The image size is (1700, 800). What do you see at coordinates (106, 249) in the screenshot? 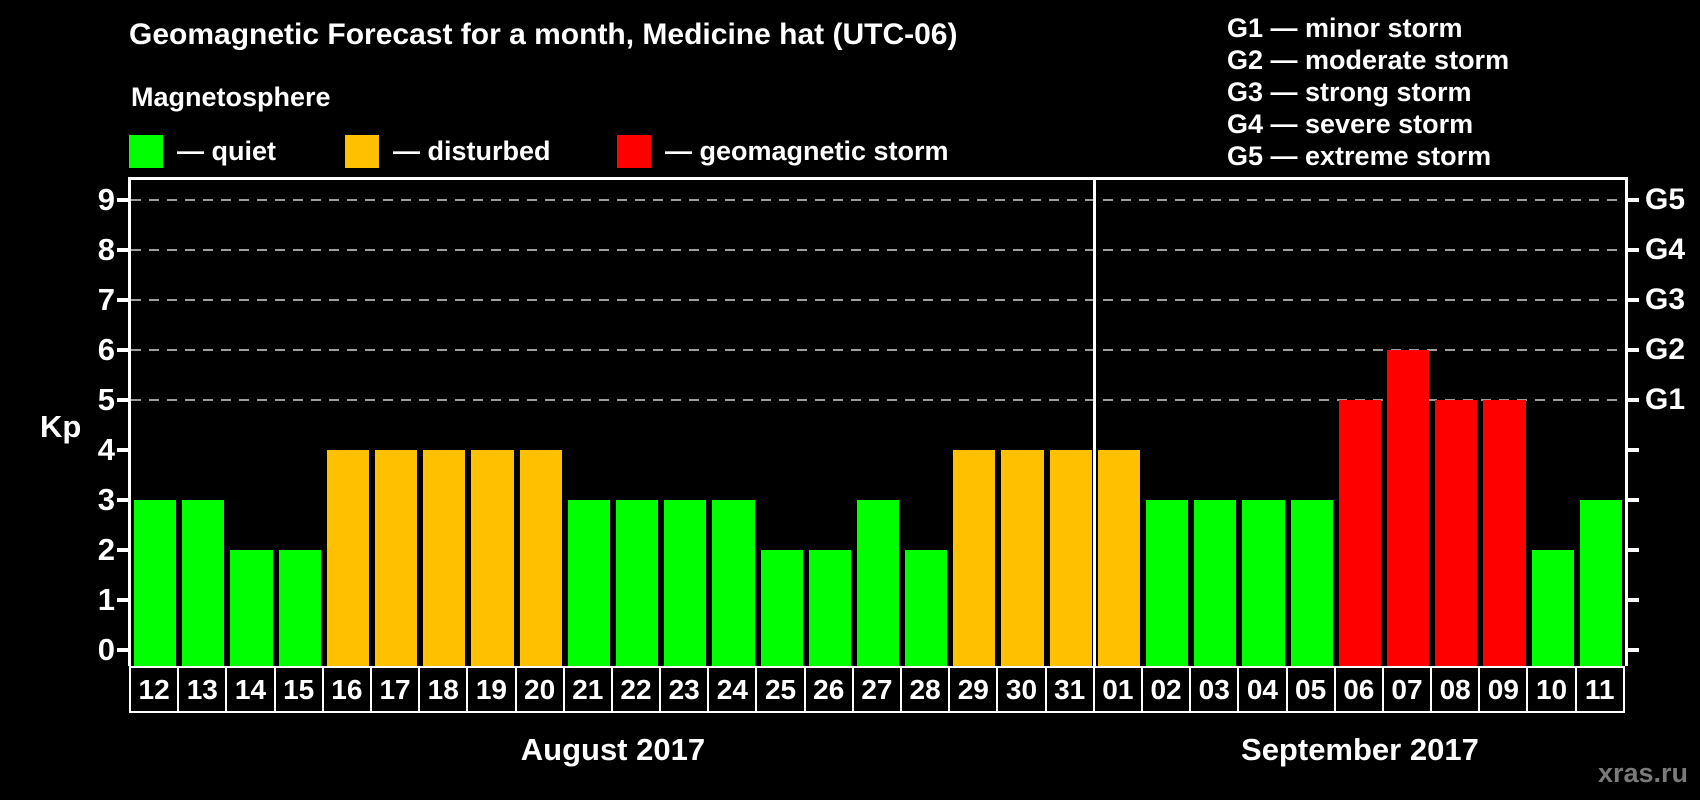
I see `y-tick-label: 8` at bounding box center [106, 249].